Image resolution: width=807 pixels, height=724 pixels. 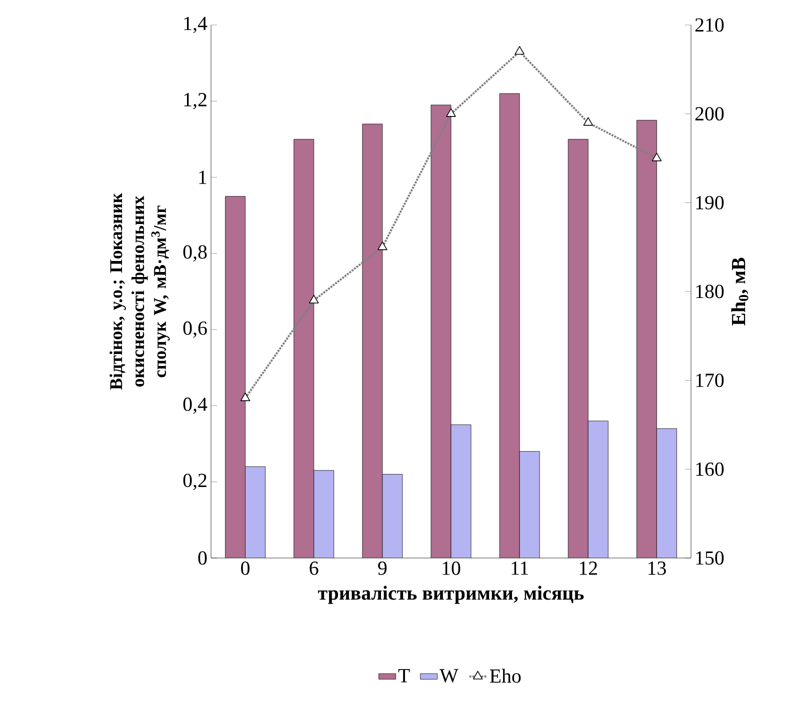 What do you see at coordinates (505, 675) in the screenshot?
I see `legend-label: Eho` at bounding box center [505, 675].